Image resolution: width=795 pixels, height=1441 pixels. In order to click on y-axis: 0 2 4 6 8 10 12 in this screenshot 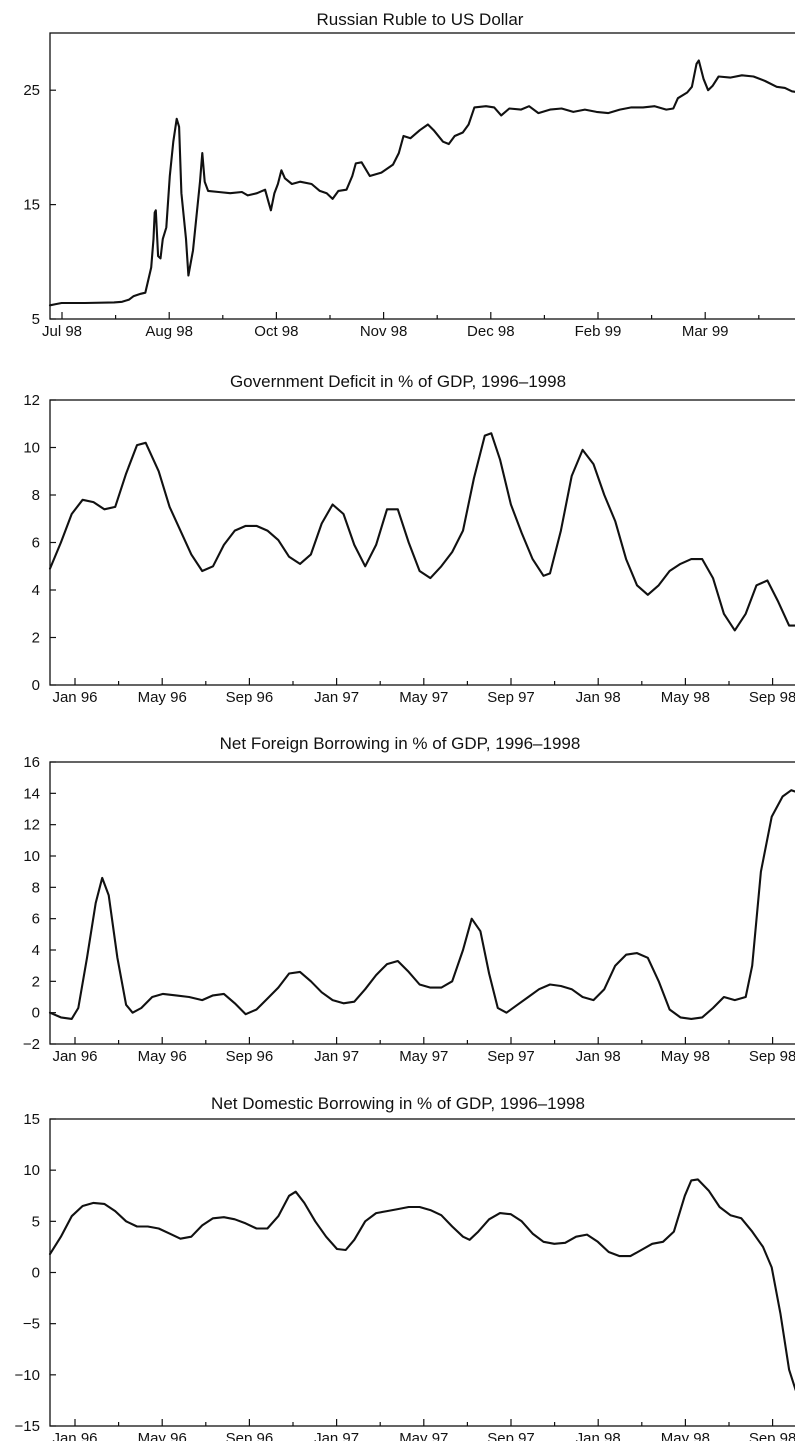, I will do `click(39, 543)`.